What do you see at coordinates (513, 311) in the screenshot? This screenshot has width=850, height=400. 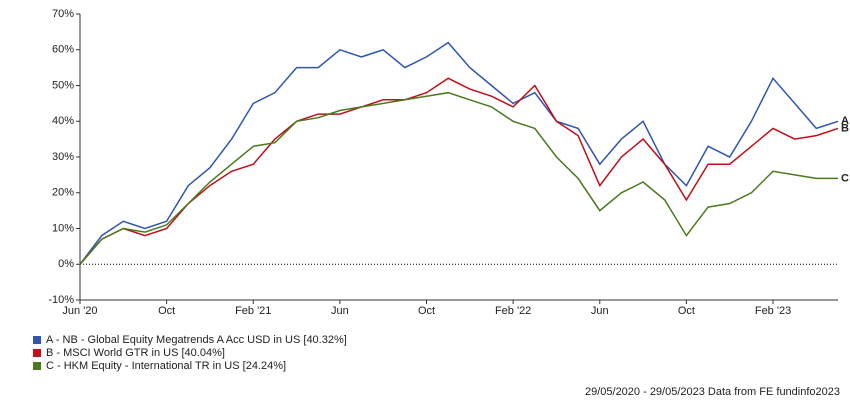 I see `x-tick-label: Feb '22` at bounding box center [513, 311].